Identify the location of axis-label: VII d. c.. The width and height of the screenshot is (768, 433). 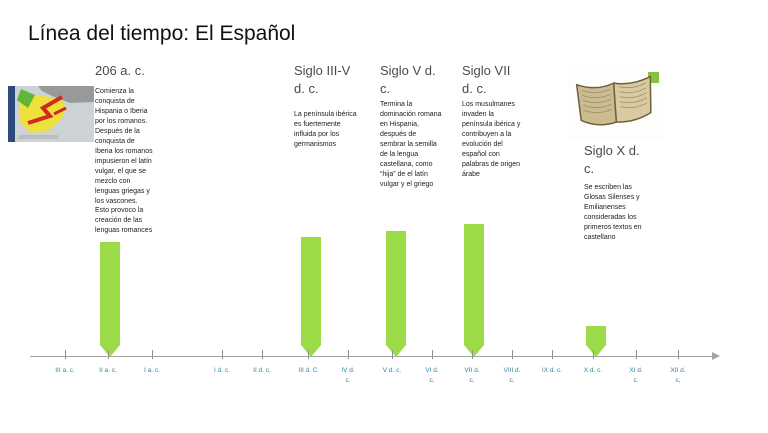
(472, 375).